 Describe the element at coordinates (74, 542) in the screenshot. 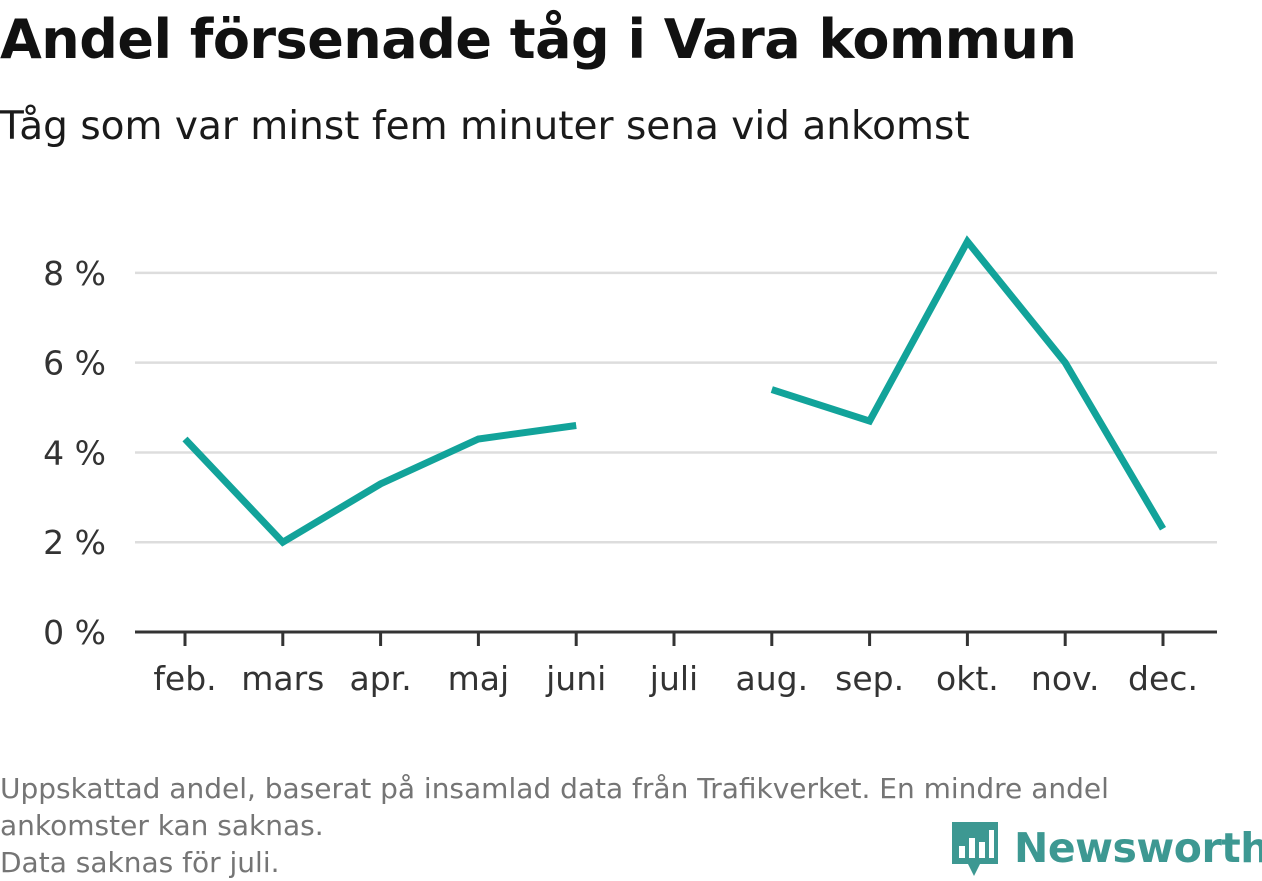

I see `y-tick-label: 2 %` at that location.